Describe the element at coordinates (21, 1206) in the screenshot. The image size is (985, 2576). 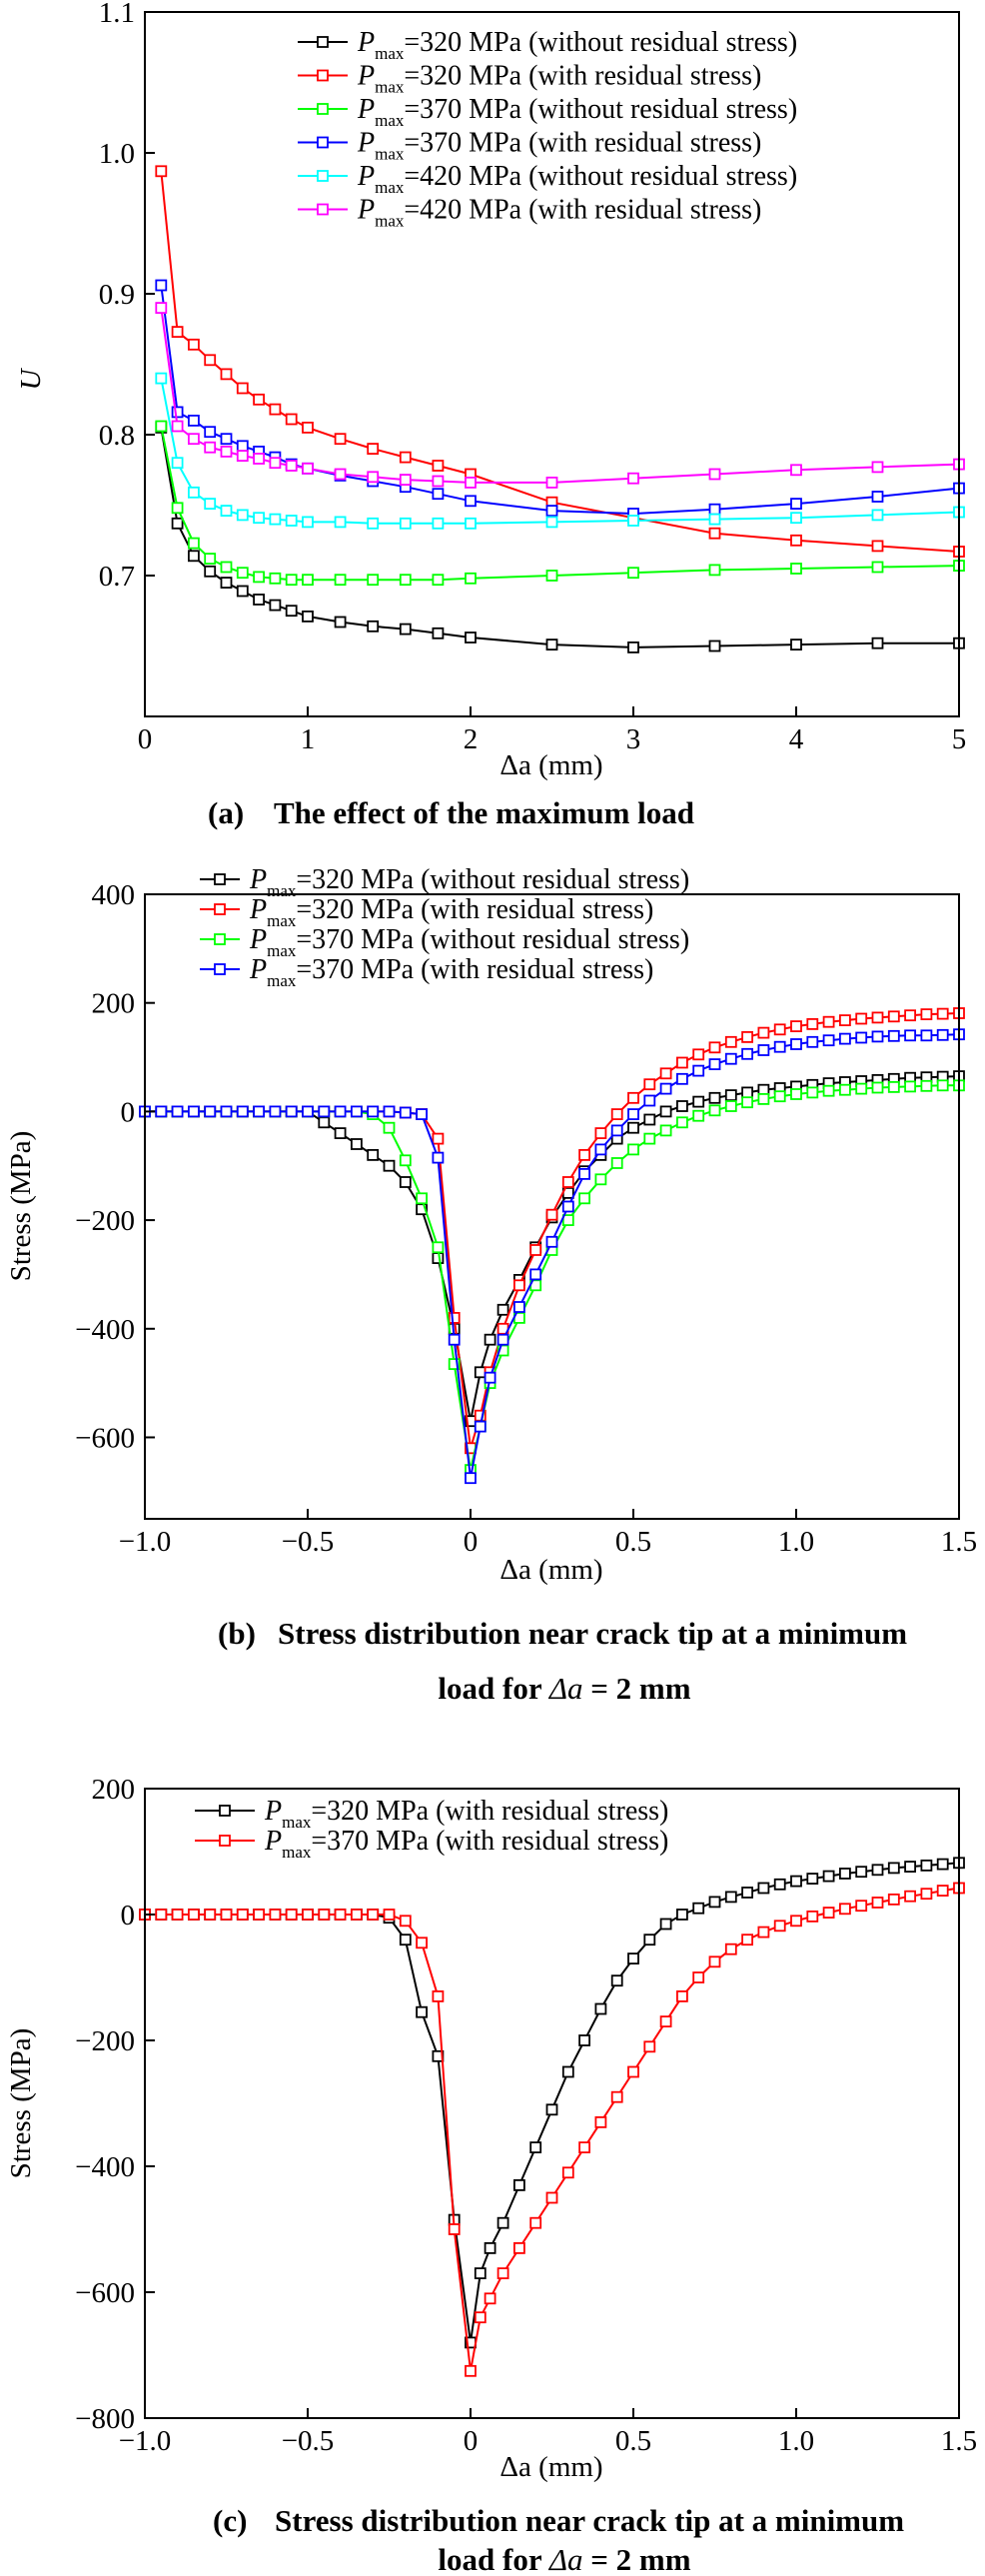
I see `y-axis-label-b: Stress (MPa)` at that location.